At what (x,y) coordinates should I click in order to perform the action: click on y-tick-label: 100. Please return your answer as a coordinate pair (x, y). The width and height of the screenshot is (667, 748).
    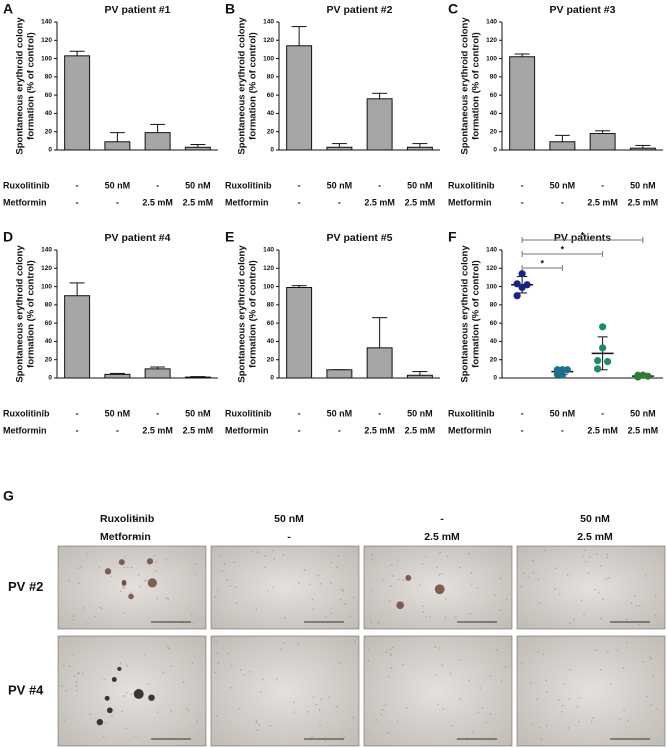
    Looking at the image, I should click on (46, 286).